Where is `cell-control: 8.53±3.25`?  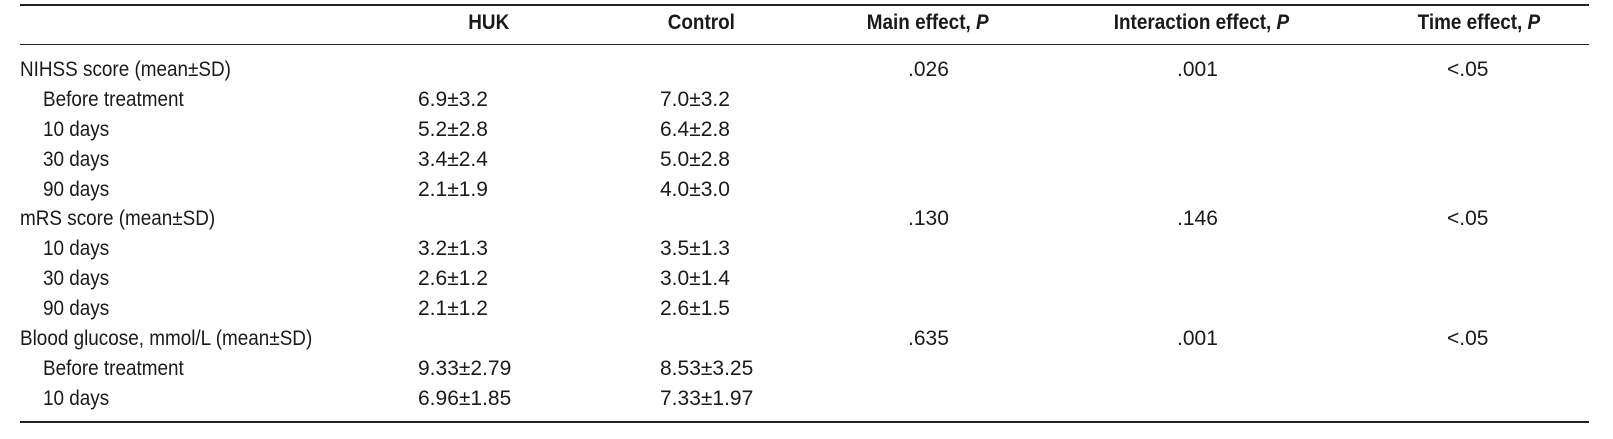
cell-control: 8.53±3.25 is located at coordinates (707, 368).